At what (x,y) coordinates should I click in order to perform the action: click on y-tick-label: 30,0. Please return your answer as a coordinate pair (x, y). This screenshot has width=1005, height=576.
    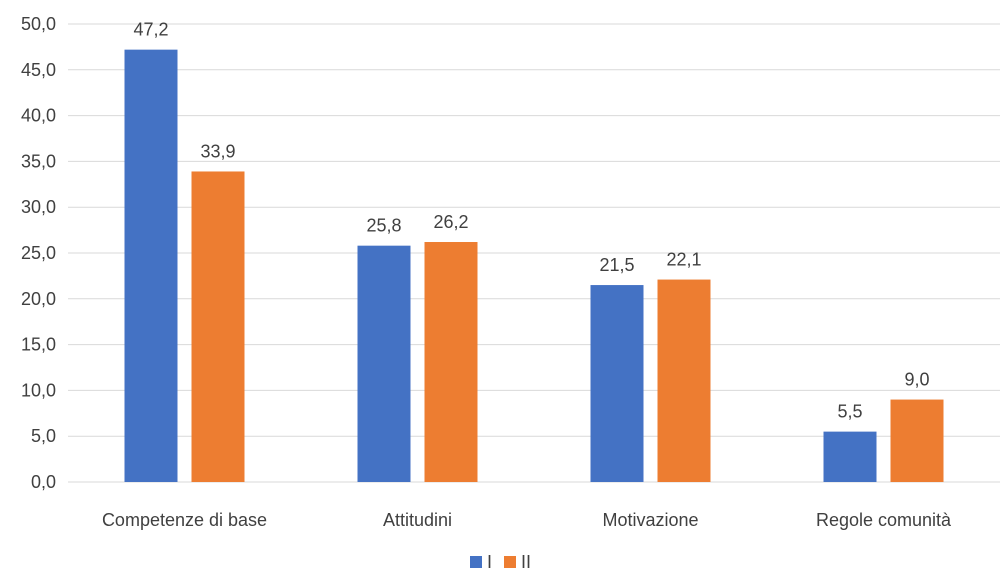
    Looking at the image, I should click on (38, 207).